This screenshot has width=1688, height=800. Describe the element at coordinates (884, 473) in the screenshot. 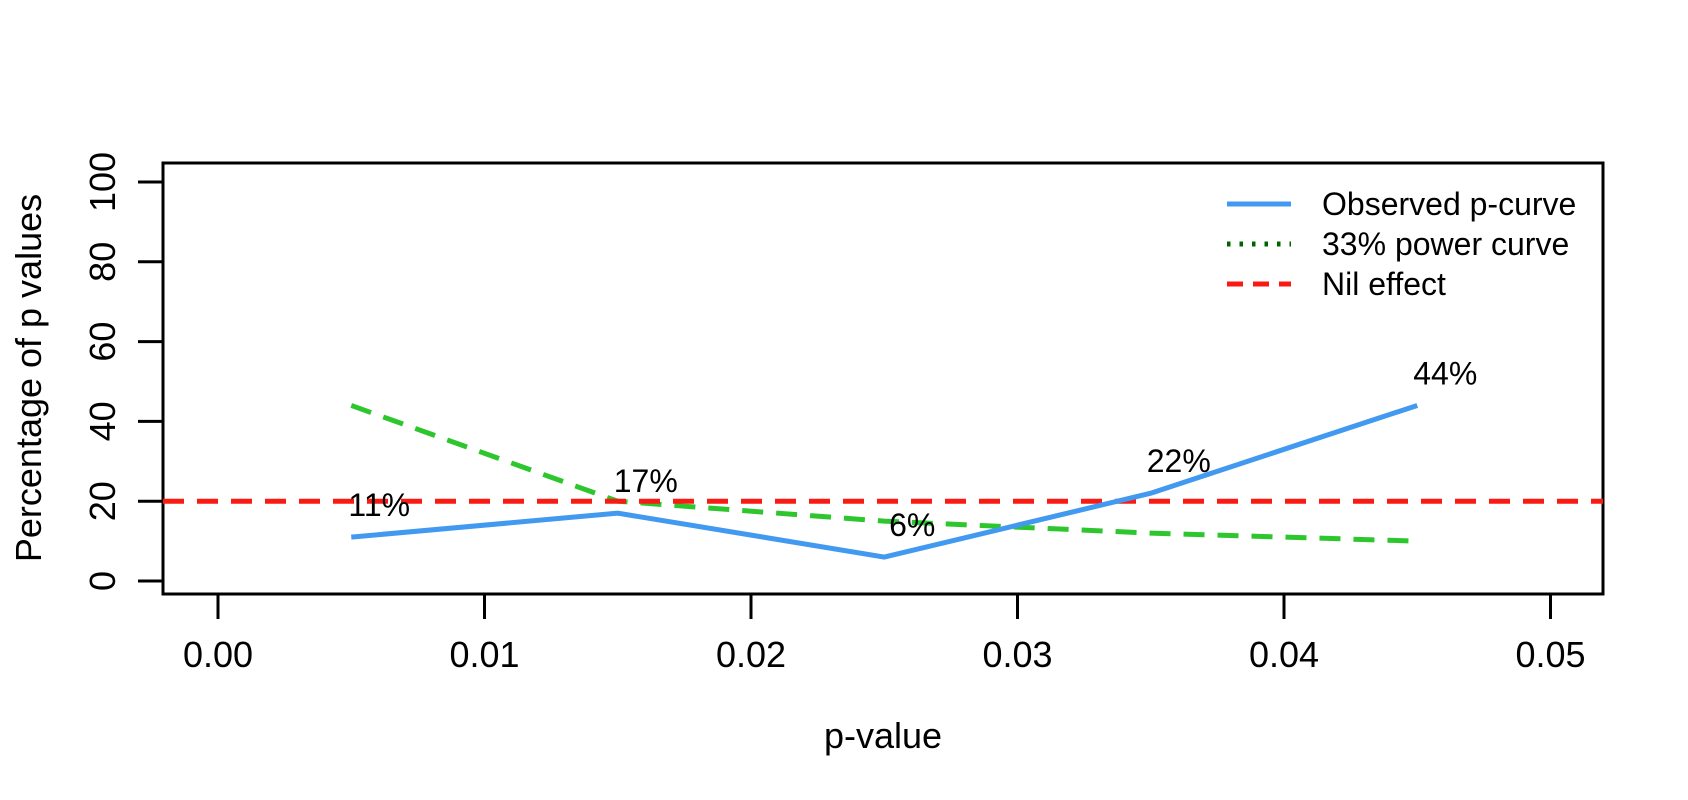

I see `series-line-33-power-curve` at that location.